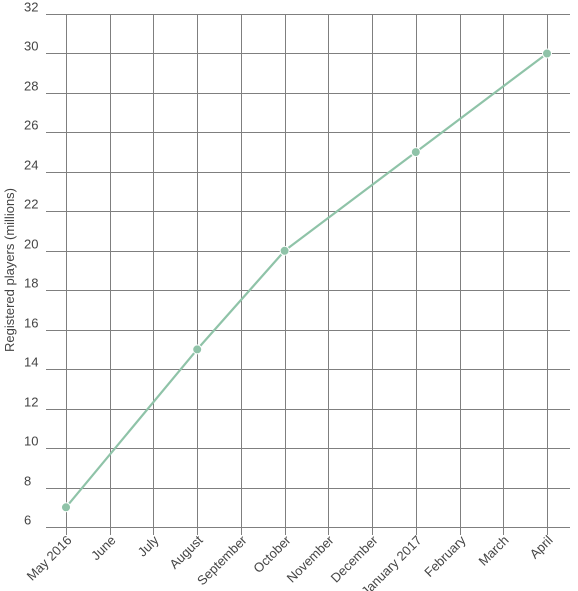 This screenshot has width=578, height=591. Describe the element at coordinates (27, 520) in the screenshot. I see `y-tick-label: 6` at that location.